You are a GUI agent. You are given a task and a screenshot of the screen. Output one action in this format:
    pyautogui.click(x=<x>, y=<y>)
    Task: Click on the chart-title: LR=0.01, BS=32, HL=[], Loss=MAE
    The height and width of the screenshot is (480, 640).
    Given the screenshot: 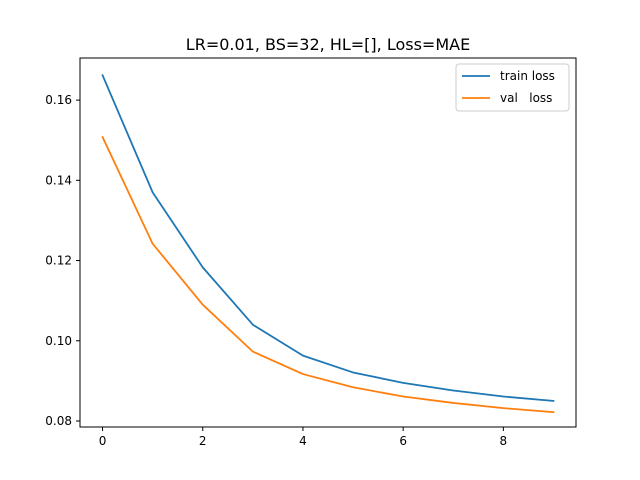 What is the action you would take?
    pyautogui.click(x=328, y=44)
    